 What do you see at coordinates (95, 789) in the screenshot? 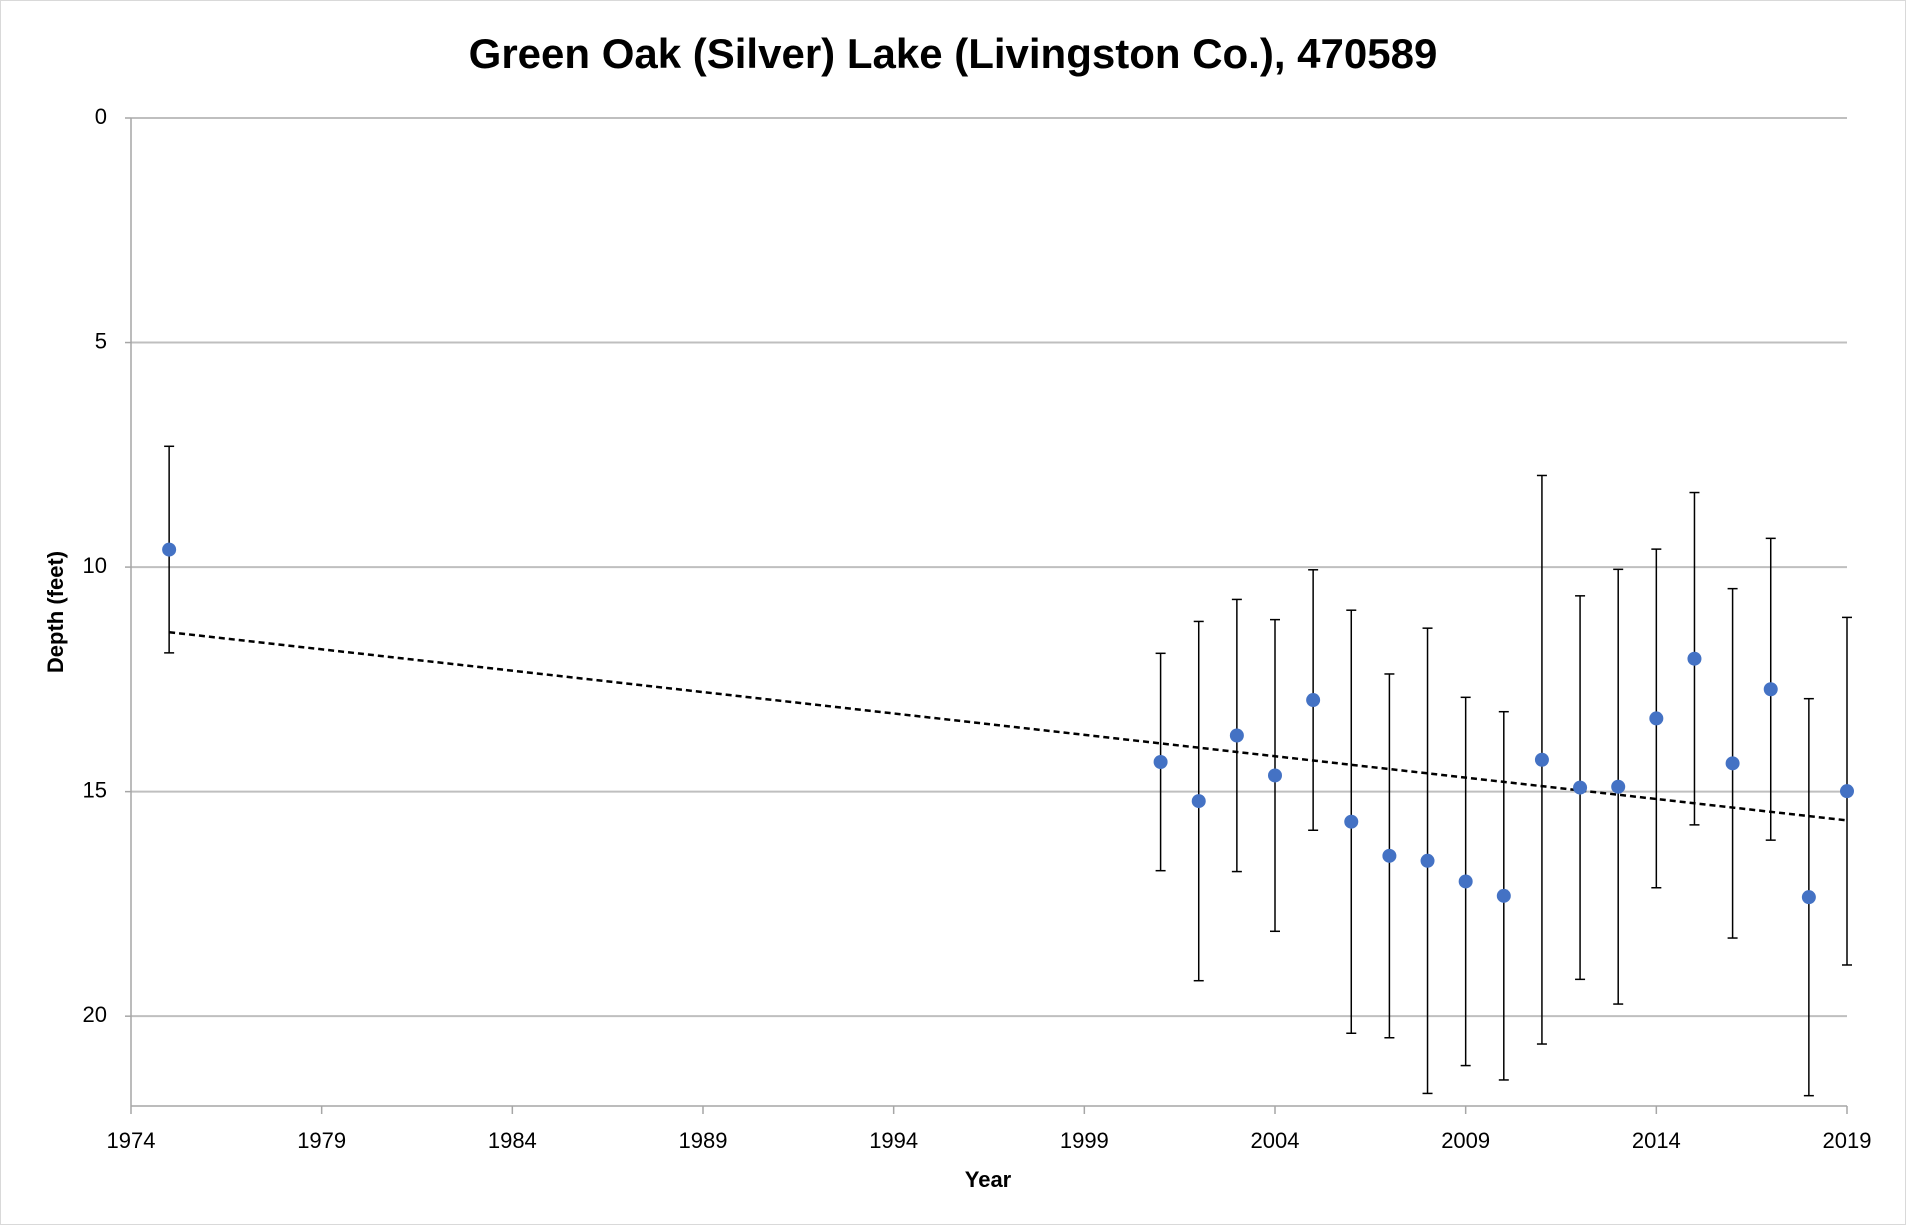
I see `y-tick-label: 15` at bounding box center [95, 789].